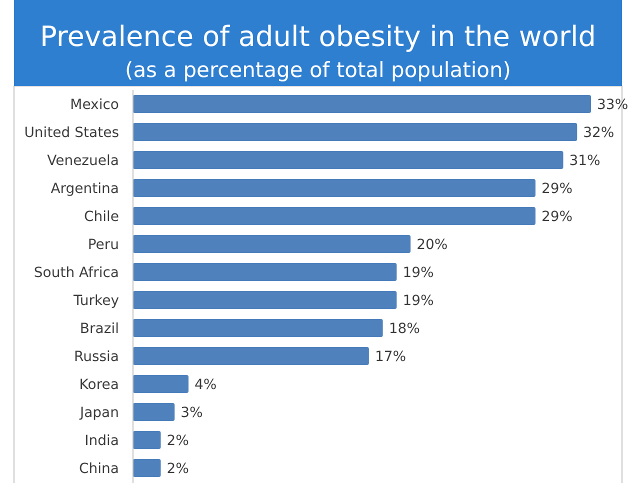  What do you see at coordinates (71, 132) in the screenshot?
I see `y-tick-label: United States` at bounding box center [71, 132].